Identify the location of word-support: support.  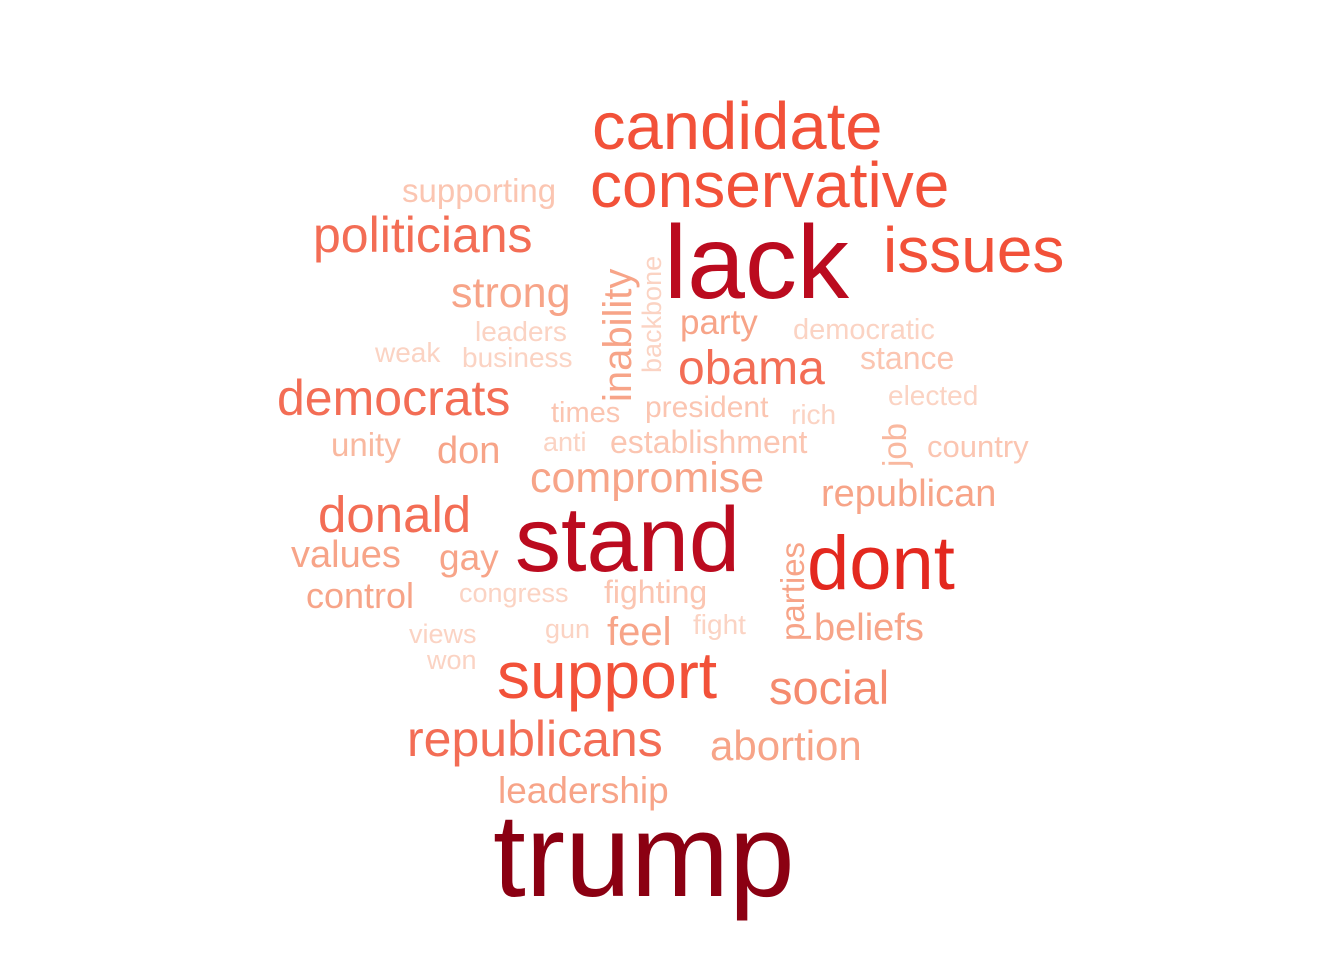
(607, 675).